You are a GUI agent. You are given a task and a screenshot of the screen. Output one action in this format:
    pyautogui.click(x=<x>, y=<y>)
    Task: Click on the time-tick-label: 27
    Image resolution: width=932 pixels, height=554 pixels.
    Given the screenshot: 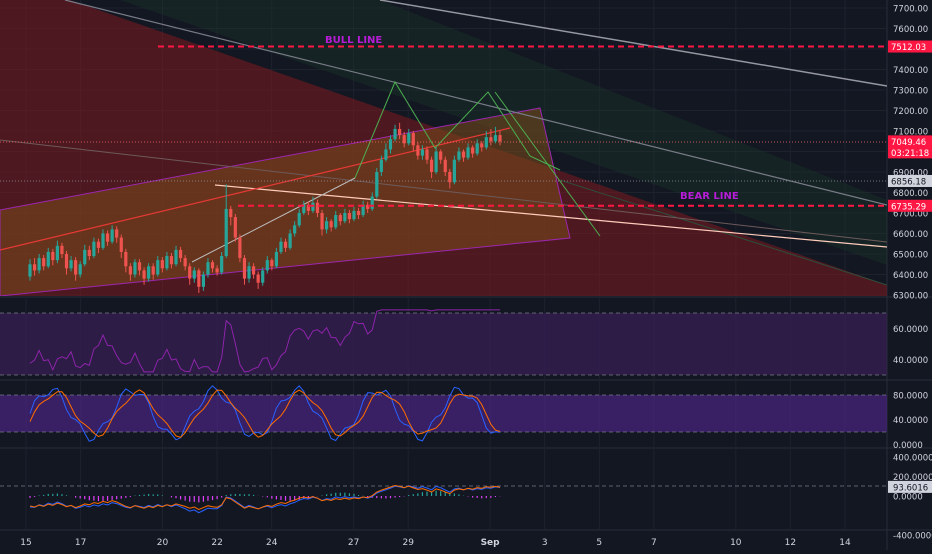 What is the action you would take?
    pyautogui.click(x=353, y=543)
    